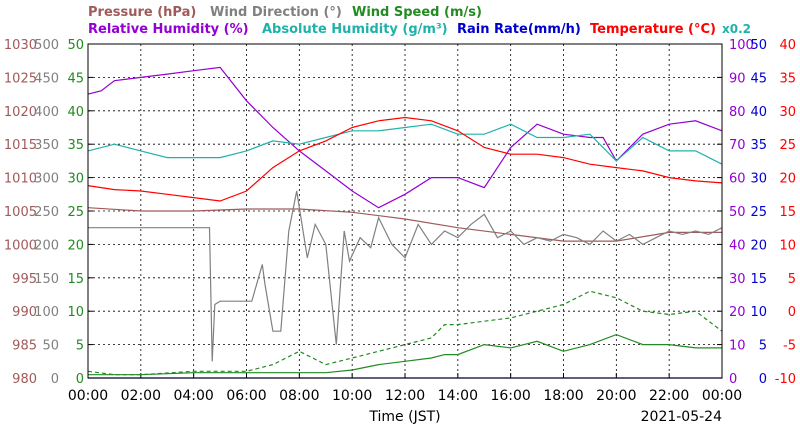 The height and width of the screenshot is (434, 800). I want to click on y-tick-label-relative-humidity: 20, so click(737, 312).